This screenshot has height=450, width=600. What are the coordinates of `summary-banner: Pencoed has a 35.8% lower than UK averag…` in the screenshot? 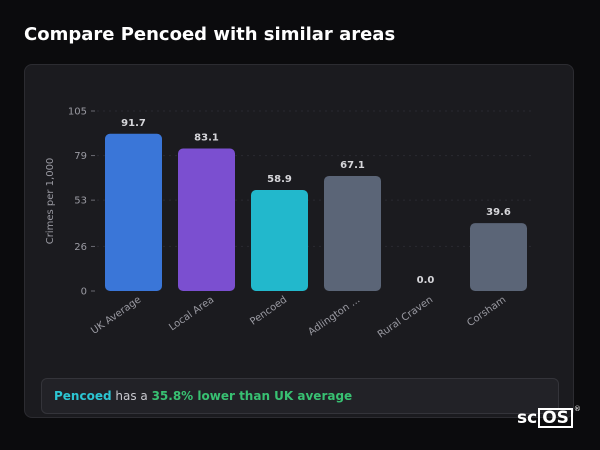 It's located at (300, 396).